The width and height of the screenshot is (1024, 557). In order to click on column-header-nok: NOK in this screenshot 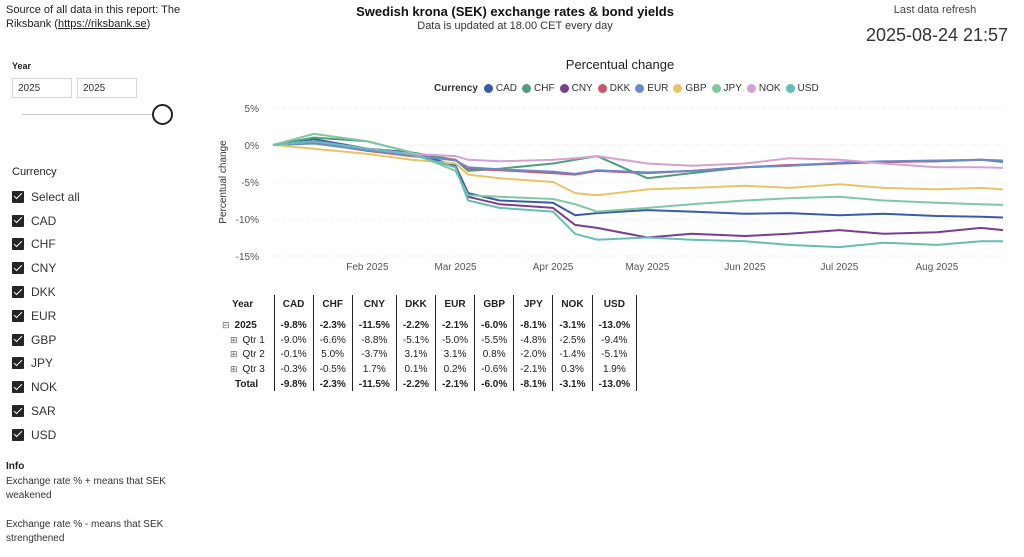, I will do `click(572, 304)`.